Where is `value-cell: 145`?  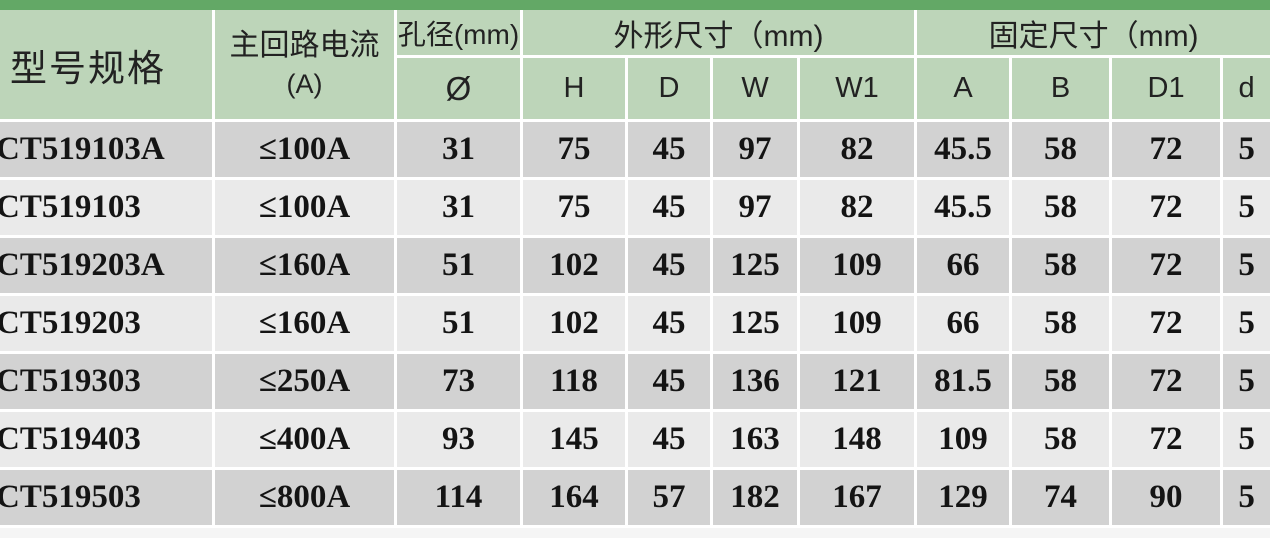
value-cell: 145 is located at coordinates (575, 441).